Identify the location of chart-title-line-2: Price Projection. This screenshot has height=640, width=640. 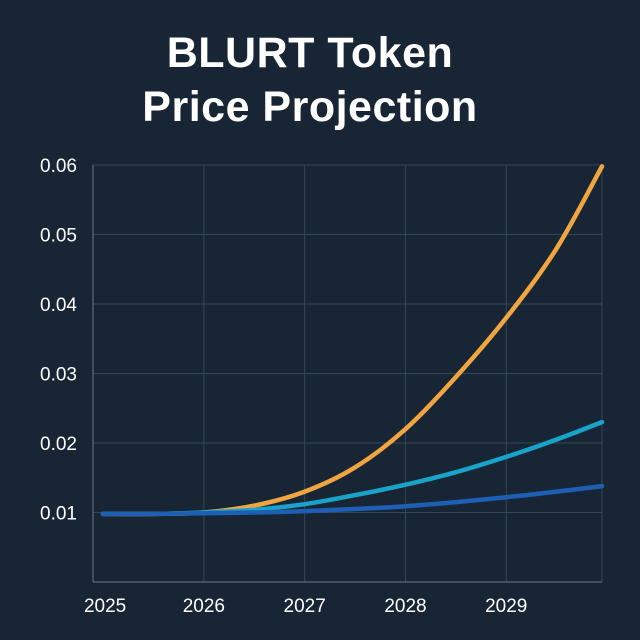
(310, 107).